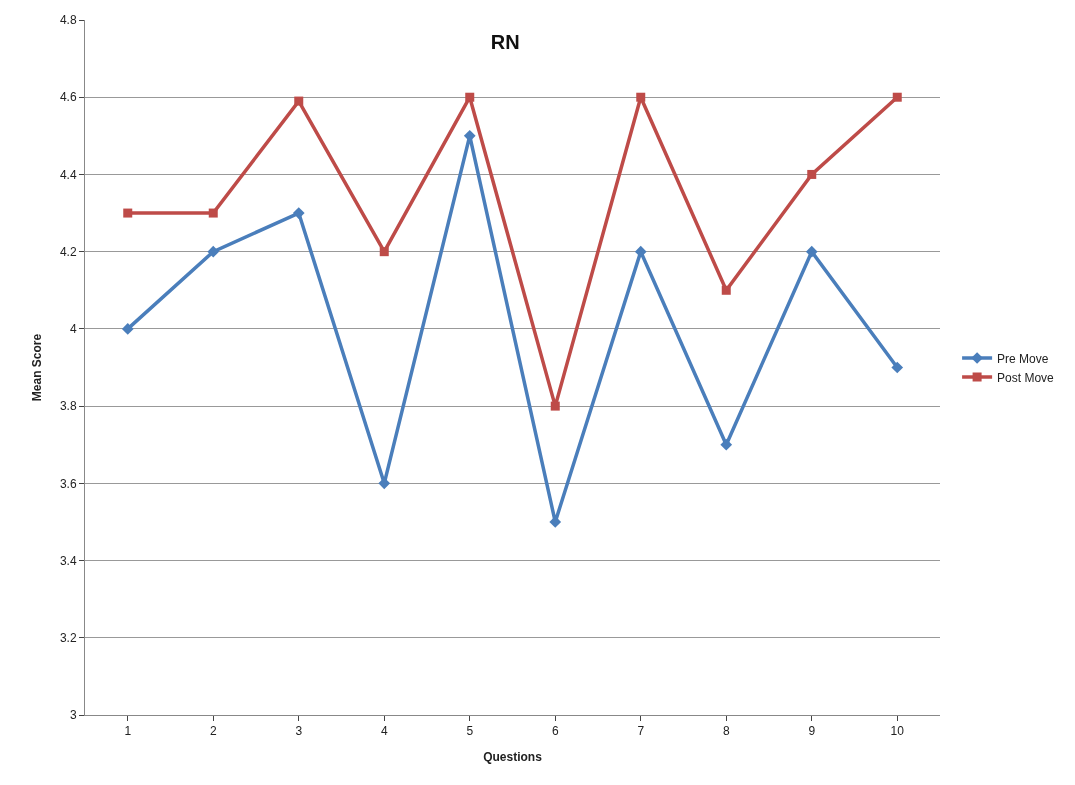 The image size is (1075, 785). I want to click on y-tick-label: 4.2, so click(68, 251).